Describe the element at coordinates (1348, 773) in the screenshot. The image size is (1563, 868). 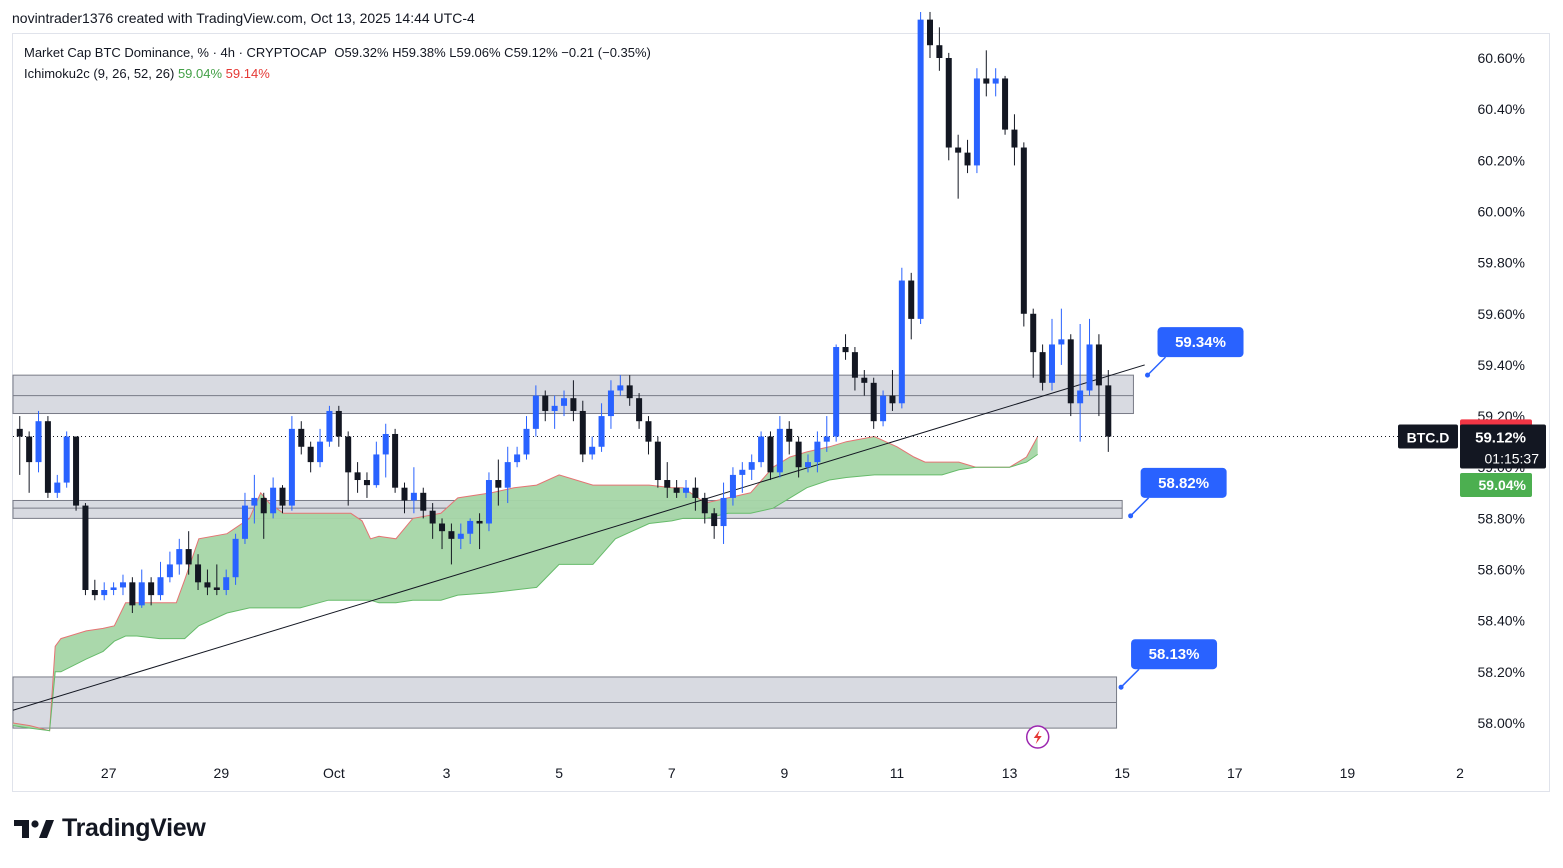
I see `x-tick-label: 19` at that location.